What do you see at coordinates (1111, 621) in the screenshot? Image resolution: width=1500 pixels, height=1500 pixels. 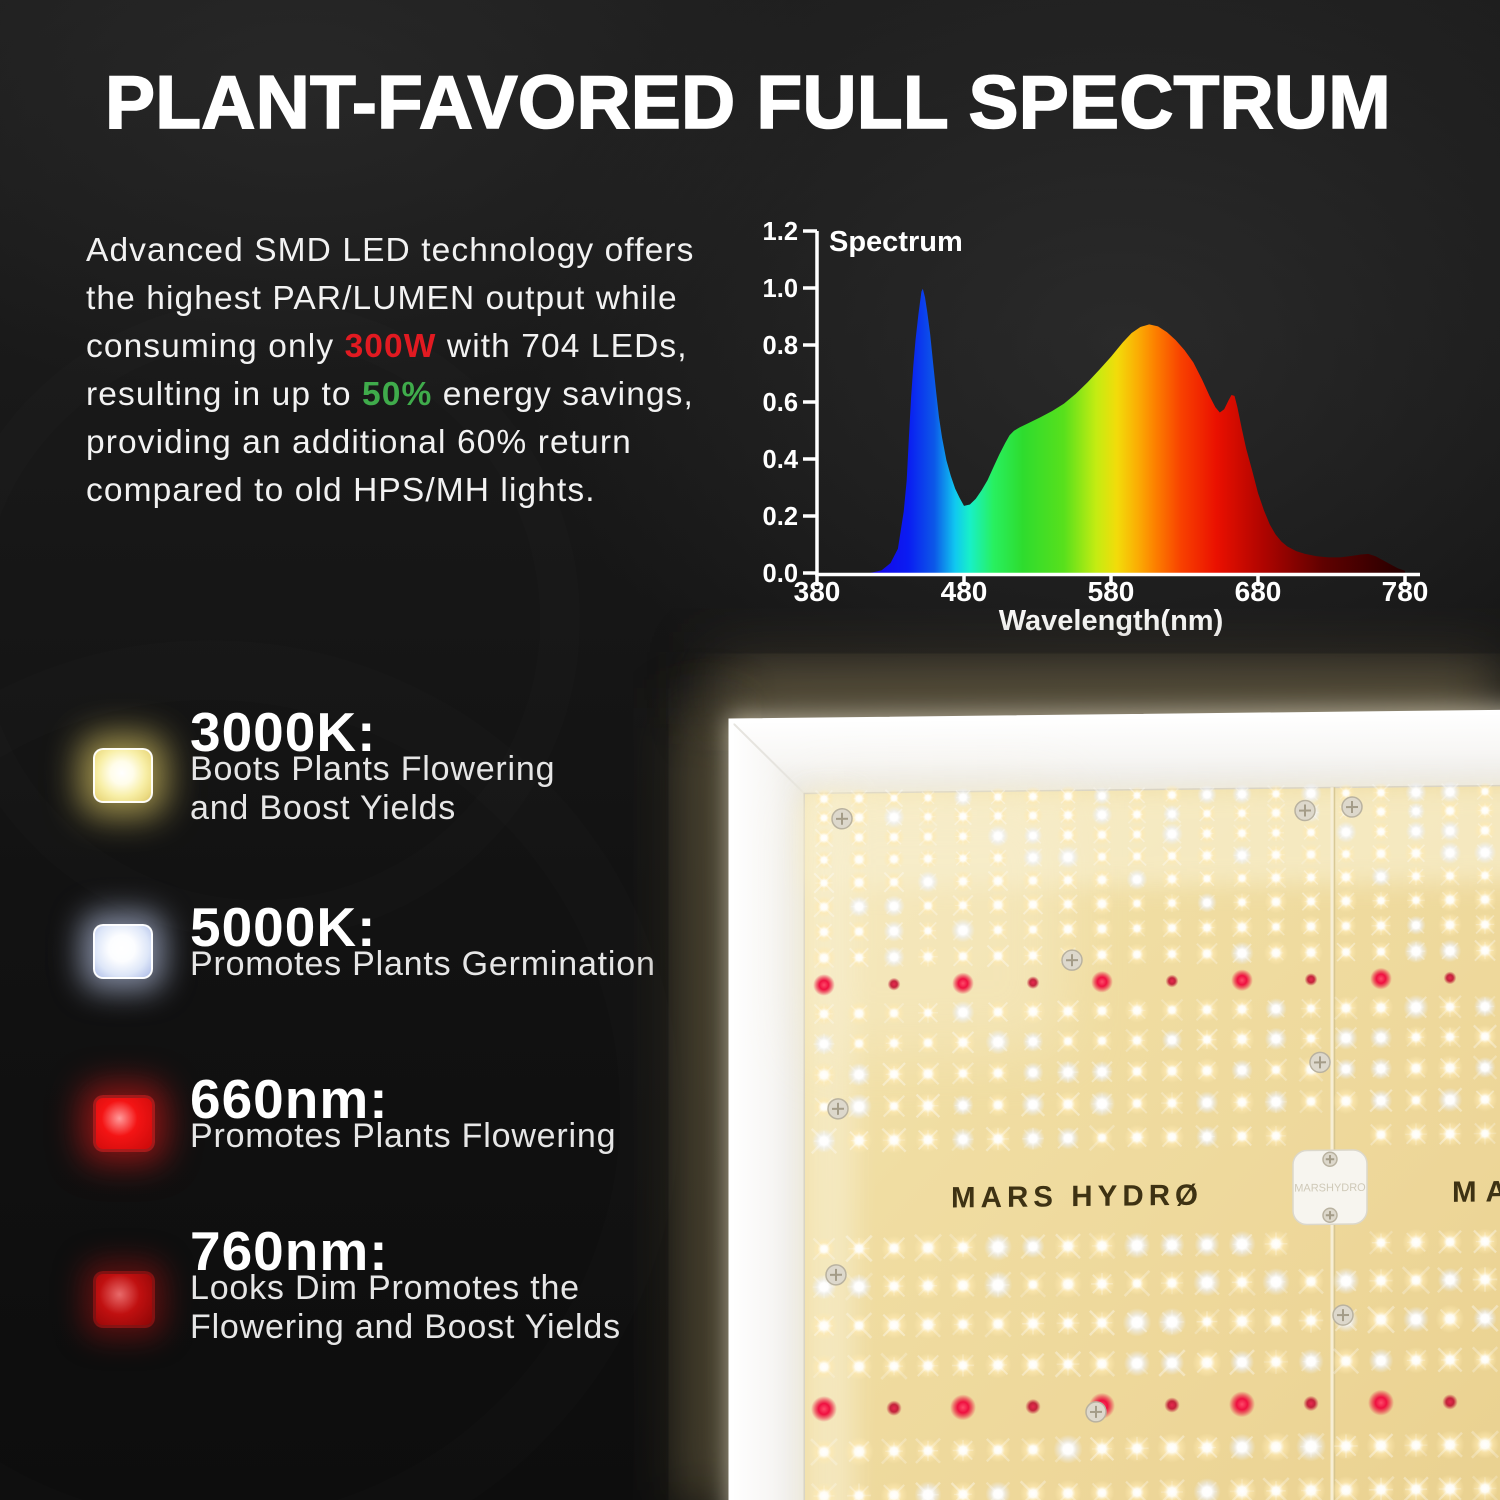 I see `svg-text: Wavelength(nm)` at bounding box center [1111, 621].